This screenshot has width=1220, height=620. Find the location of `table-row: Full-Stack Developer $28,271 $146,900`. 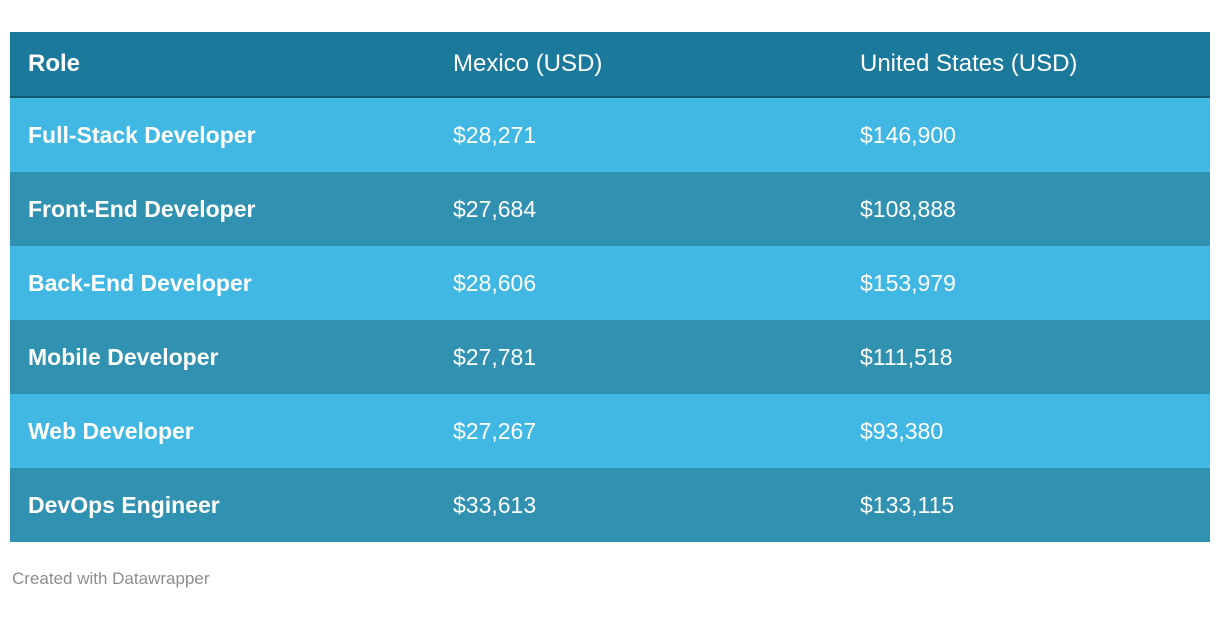

table-row: Full-Stack Developer $28,271 $146,900 is located at coordinates (610, 135).